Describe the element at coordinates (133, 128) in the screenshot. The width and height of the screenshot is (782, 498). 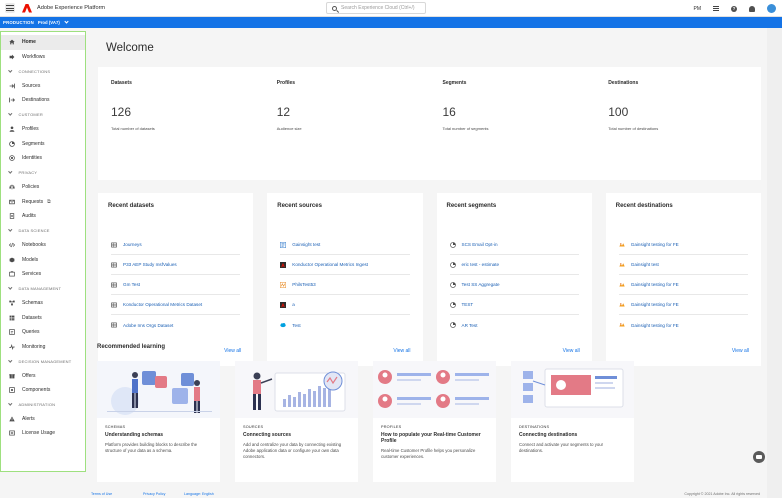
I see `stat-caption: Total number of datasets` at that location.